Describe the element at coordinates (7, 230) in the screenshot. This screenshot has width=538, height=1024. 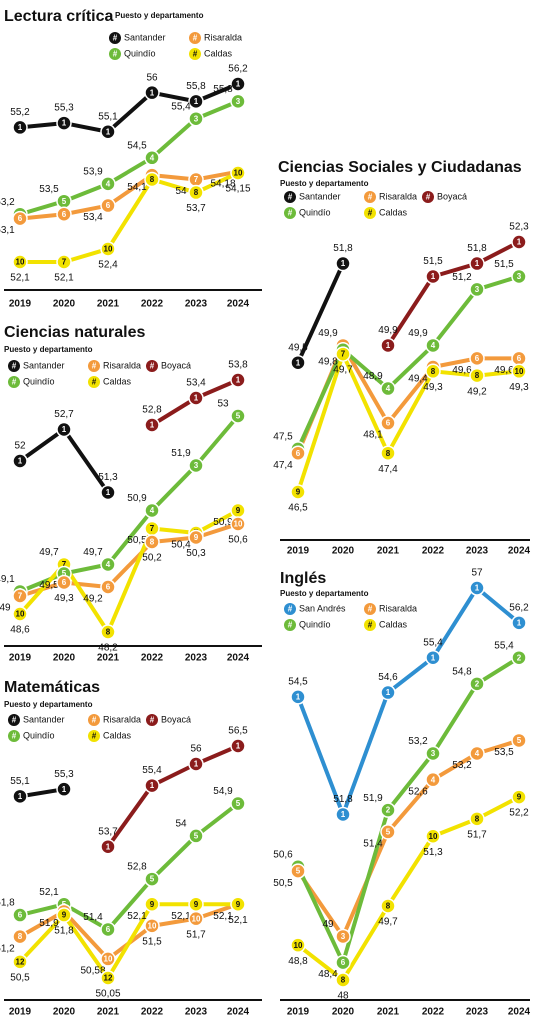
I see `data-label: 53,1` at that location.